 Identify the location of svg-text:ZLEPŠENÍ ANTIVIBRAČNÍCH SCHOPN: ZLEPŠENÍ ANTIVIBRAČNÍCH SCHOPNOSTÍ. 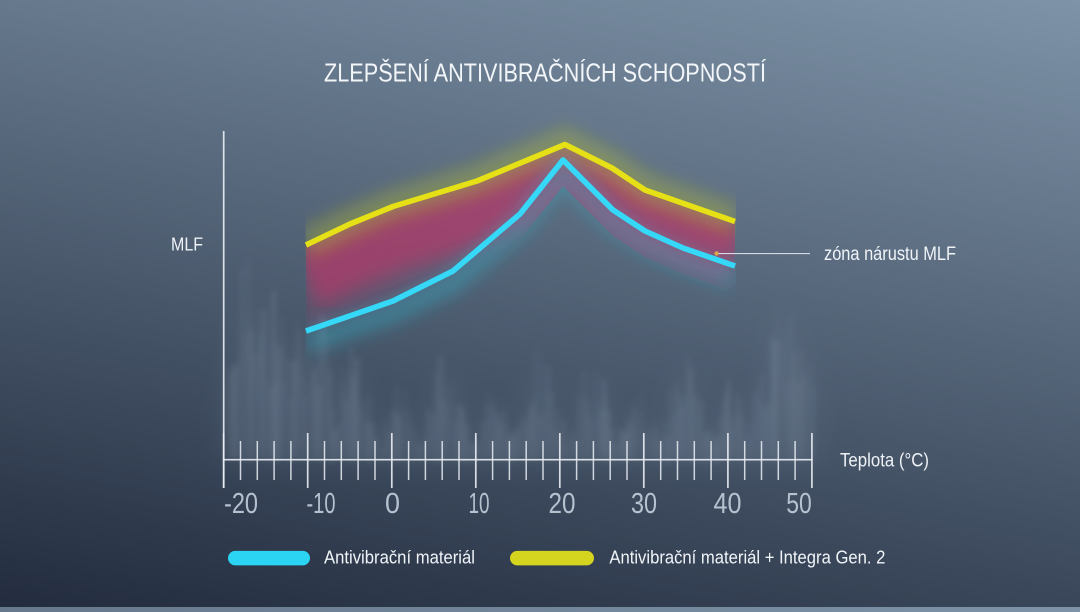
(545, 73).